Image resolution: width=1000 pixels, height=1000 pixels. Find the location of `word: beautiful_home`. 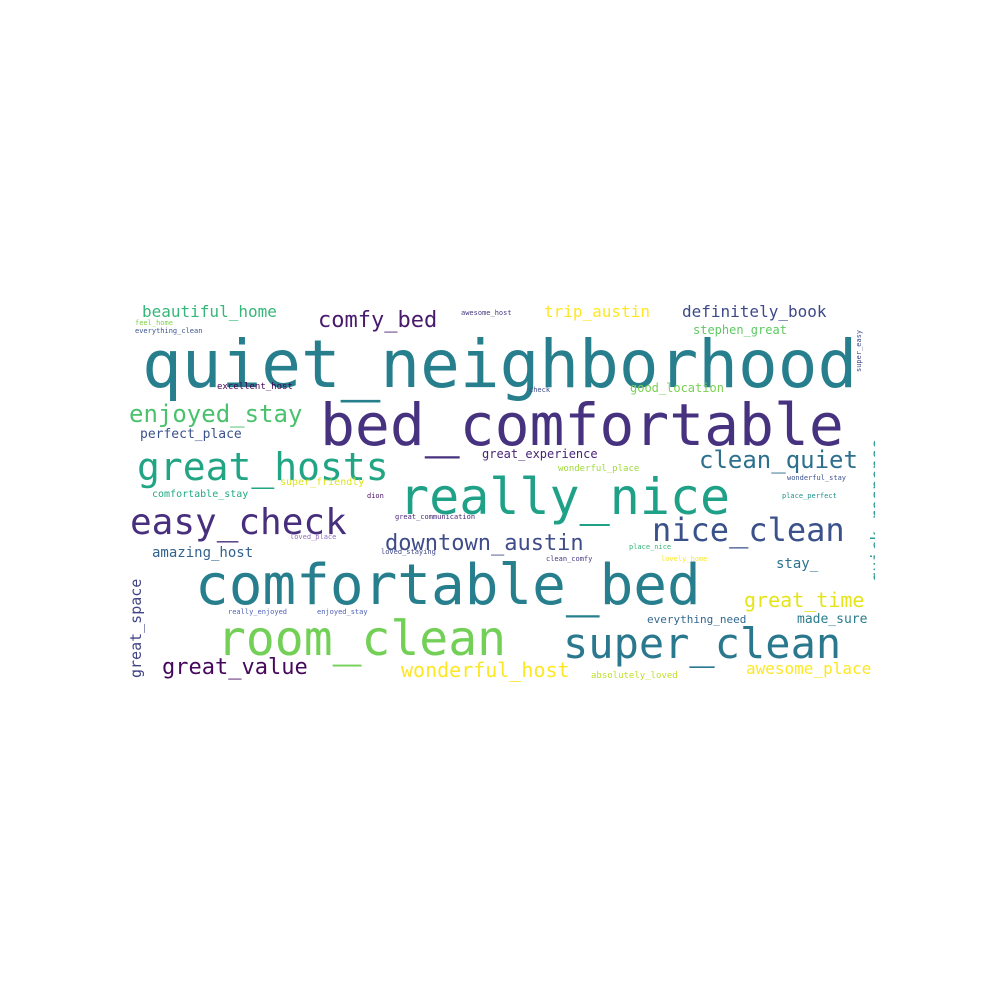

word: beautiful_home is located at coordinates (209, 311).